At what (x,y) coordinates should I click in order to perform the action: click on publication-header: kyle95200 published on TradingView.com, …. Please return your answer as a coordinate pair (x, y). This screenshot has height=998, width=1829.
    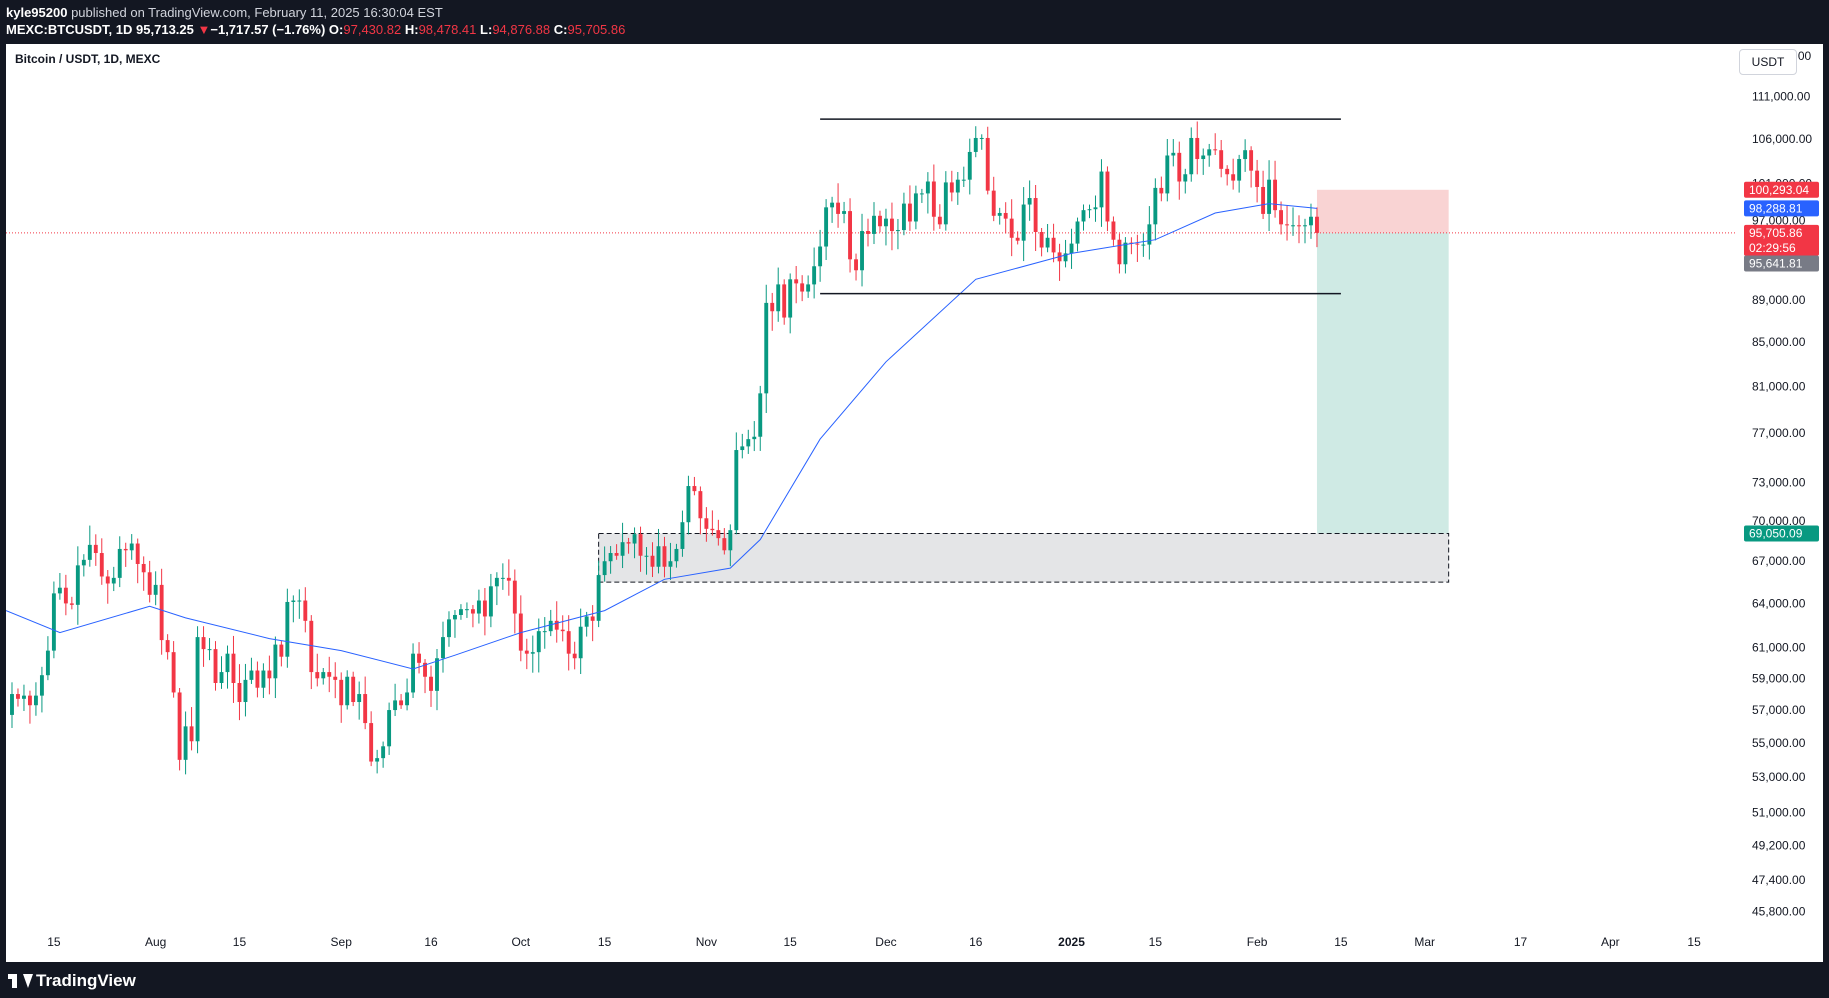
    Looking at the image, I should click on (914, 22).